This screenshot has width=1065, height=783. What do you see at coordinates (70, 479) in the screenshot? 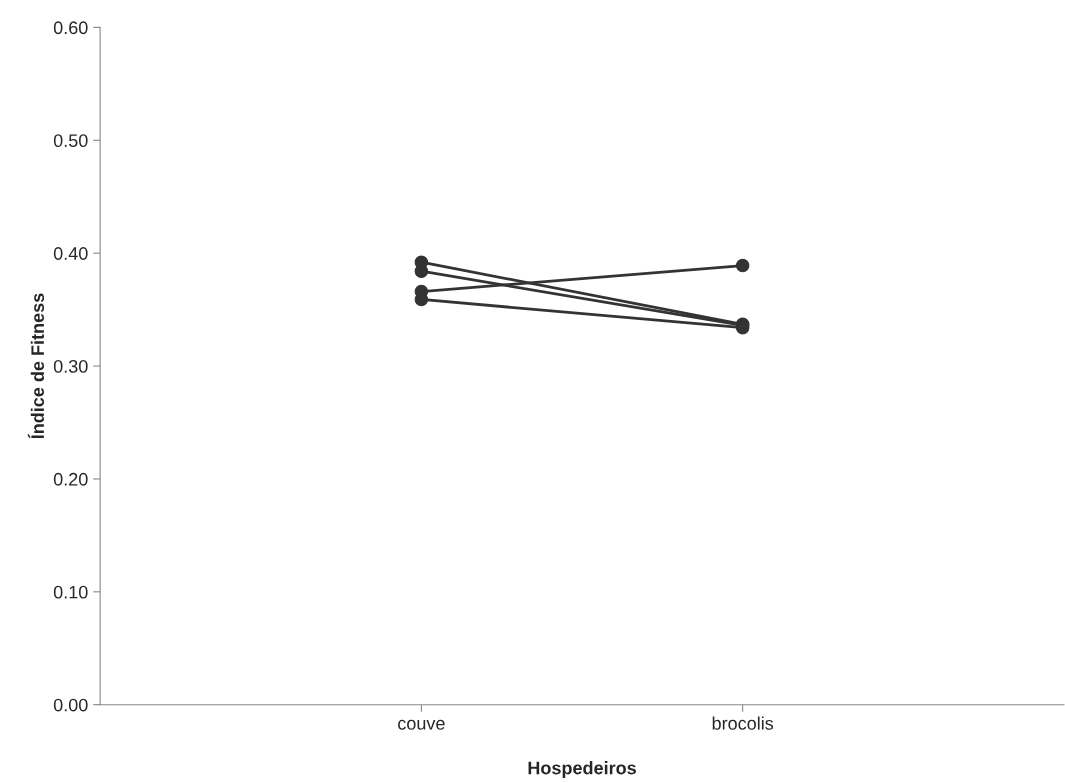
I see `y-tick-label: 0.20` at bounding box center [70, 479].